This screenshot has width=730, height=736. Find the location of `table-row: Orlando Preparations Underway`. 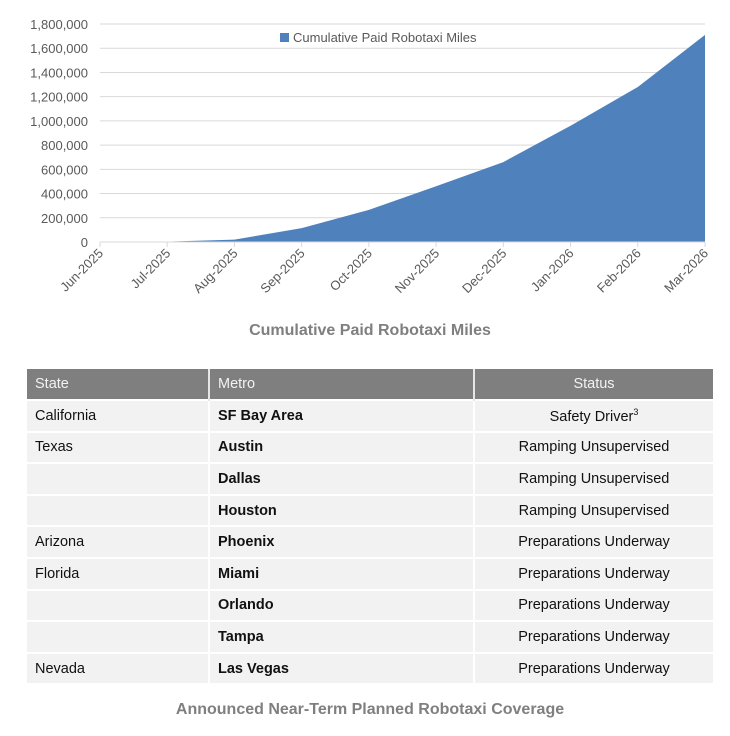

table-row: Orlando Preparations Underway is located at coordinates (370, 605).